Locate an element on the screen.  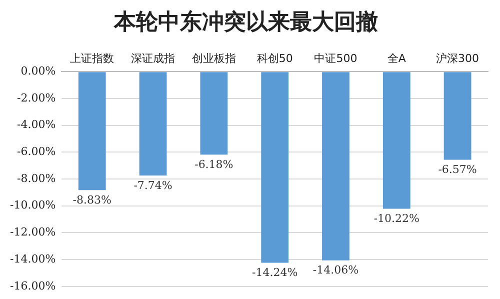
x-tick-label: 沪深300 is located at coordinates (458, 58).